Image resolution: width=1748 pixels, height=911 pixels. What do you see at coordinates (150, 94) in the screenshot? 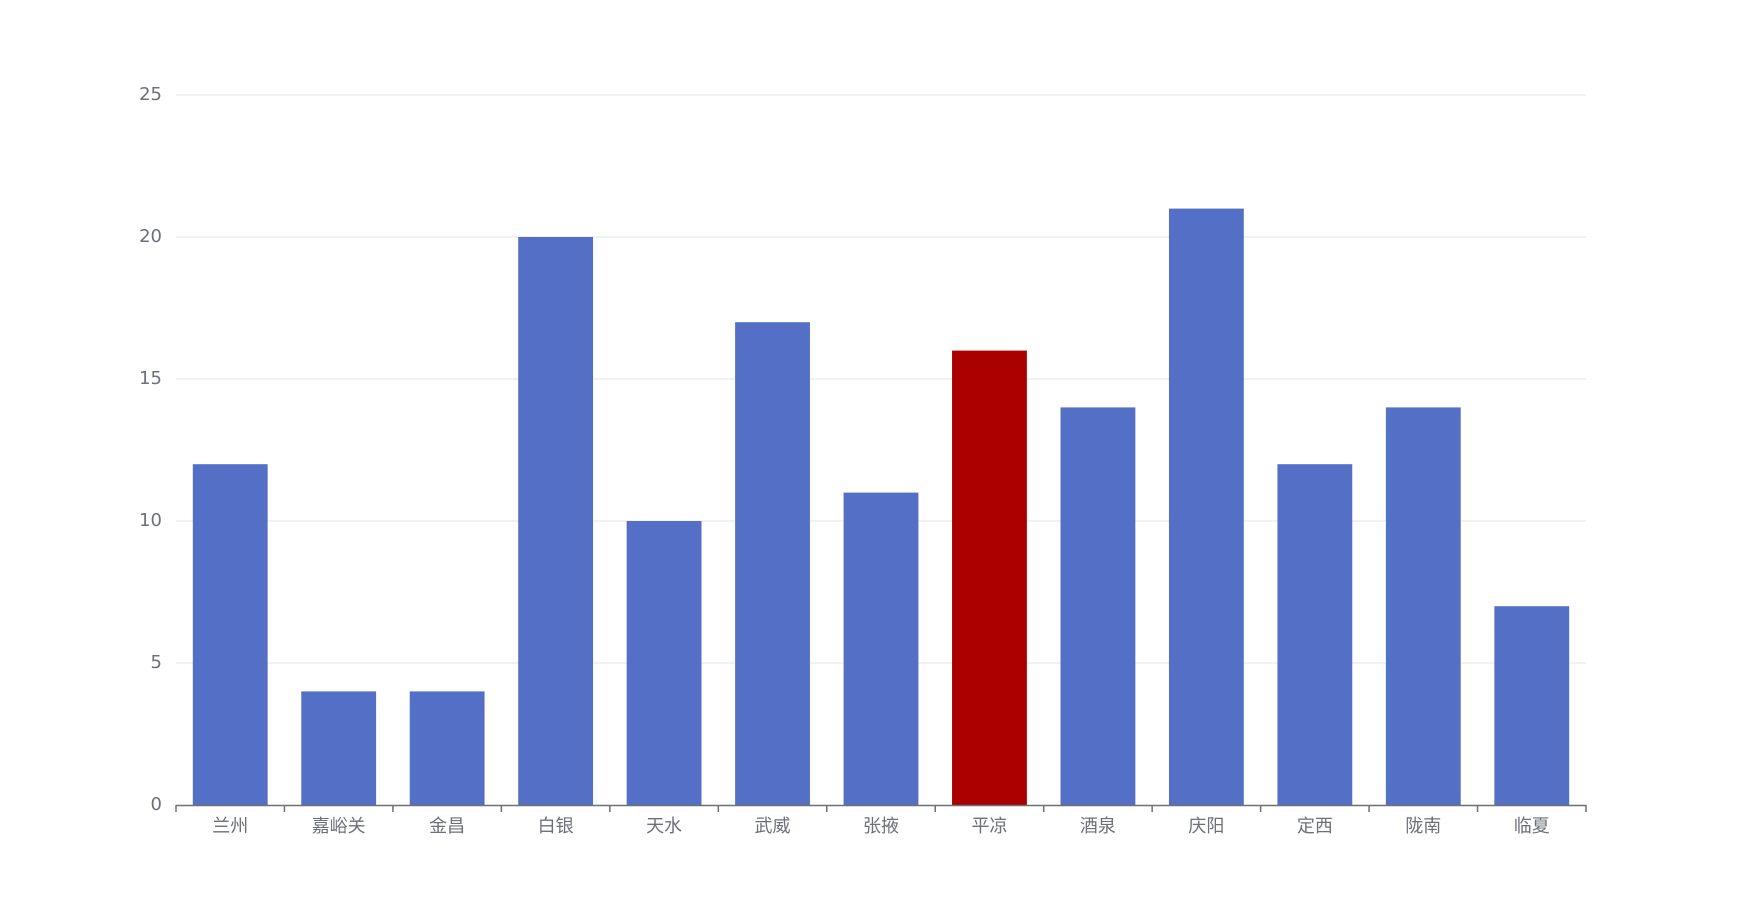
I see `y-tick-label: 25` at bounding box center [150, 94].